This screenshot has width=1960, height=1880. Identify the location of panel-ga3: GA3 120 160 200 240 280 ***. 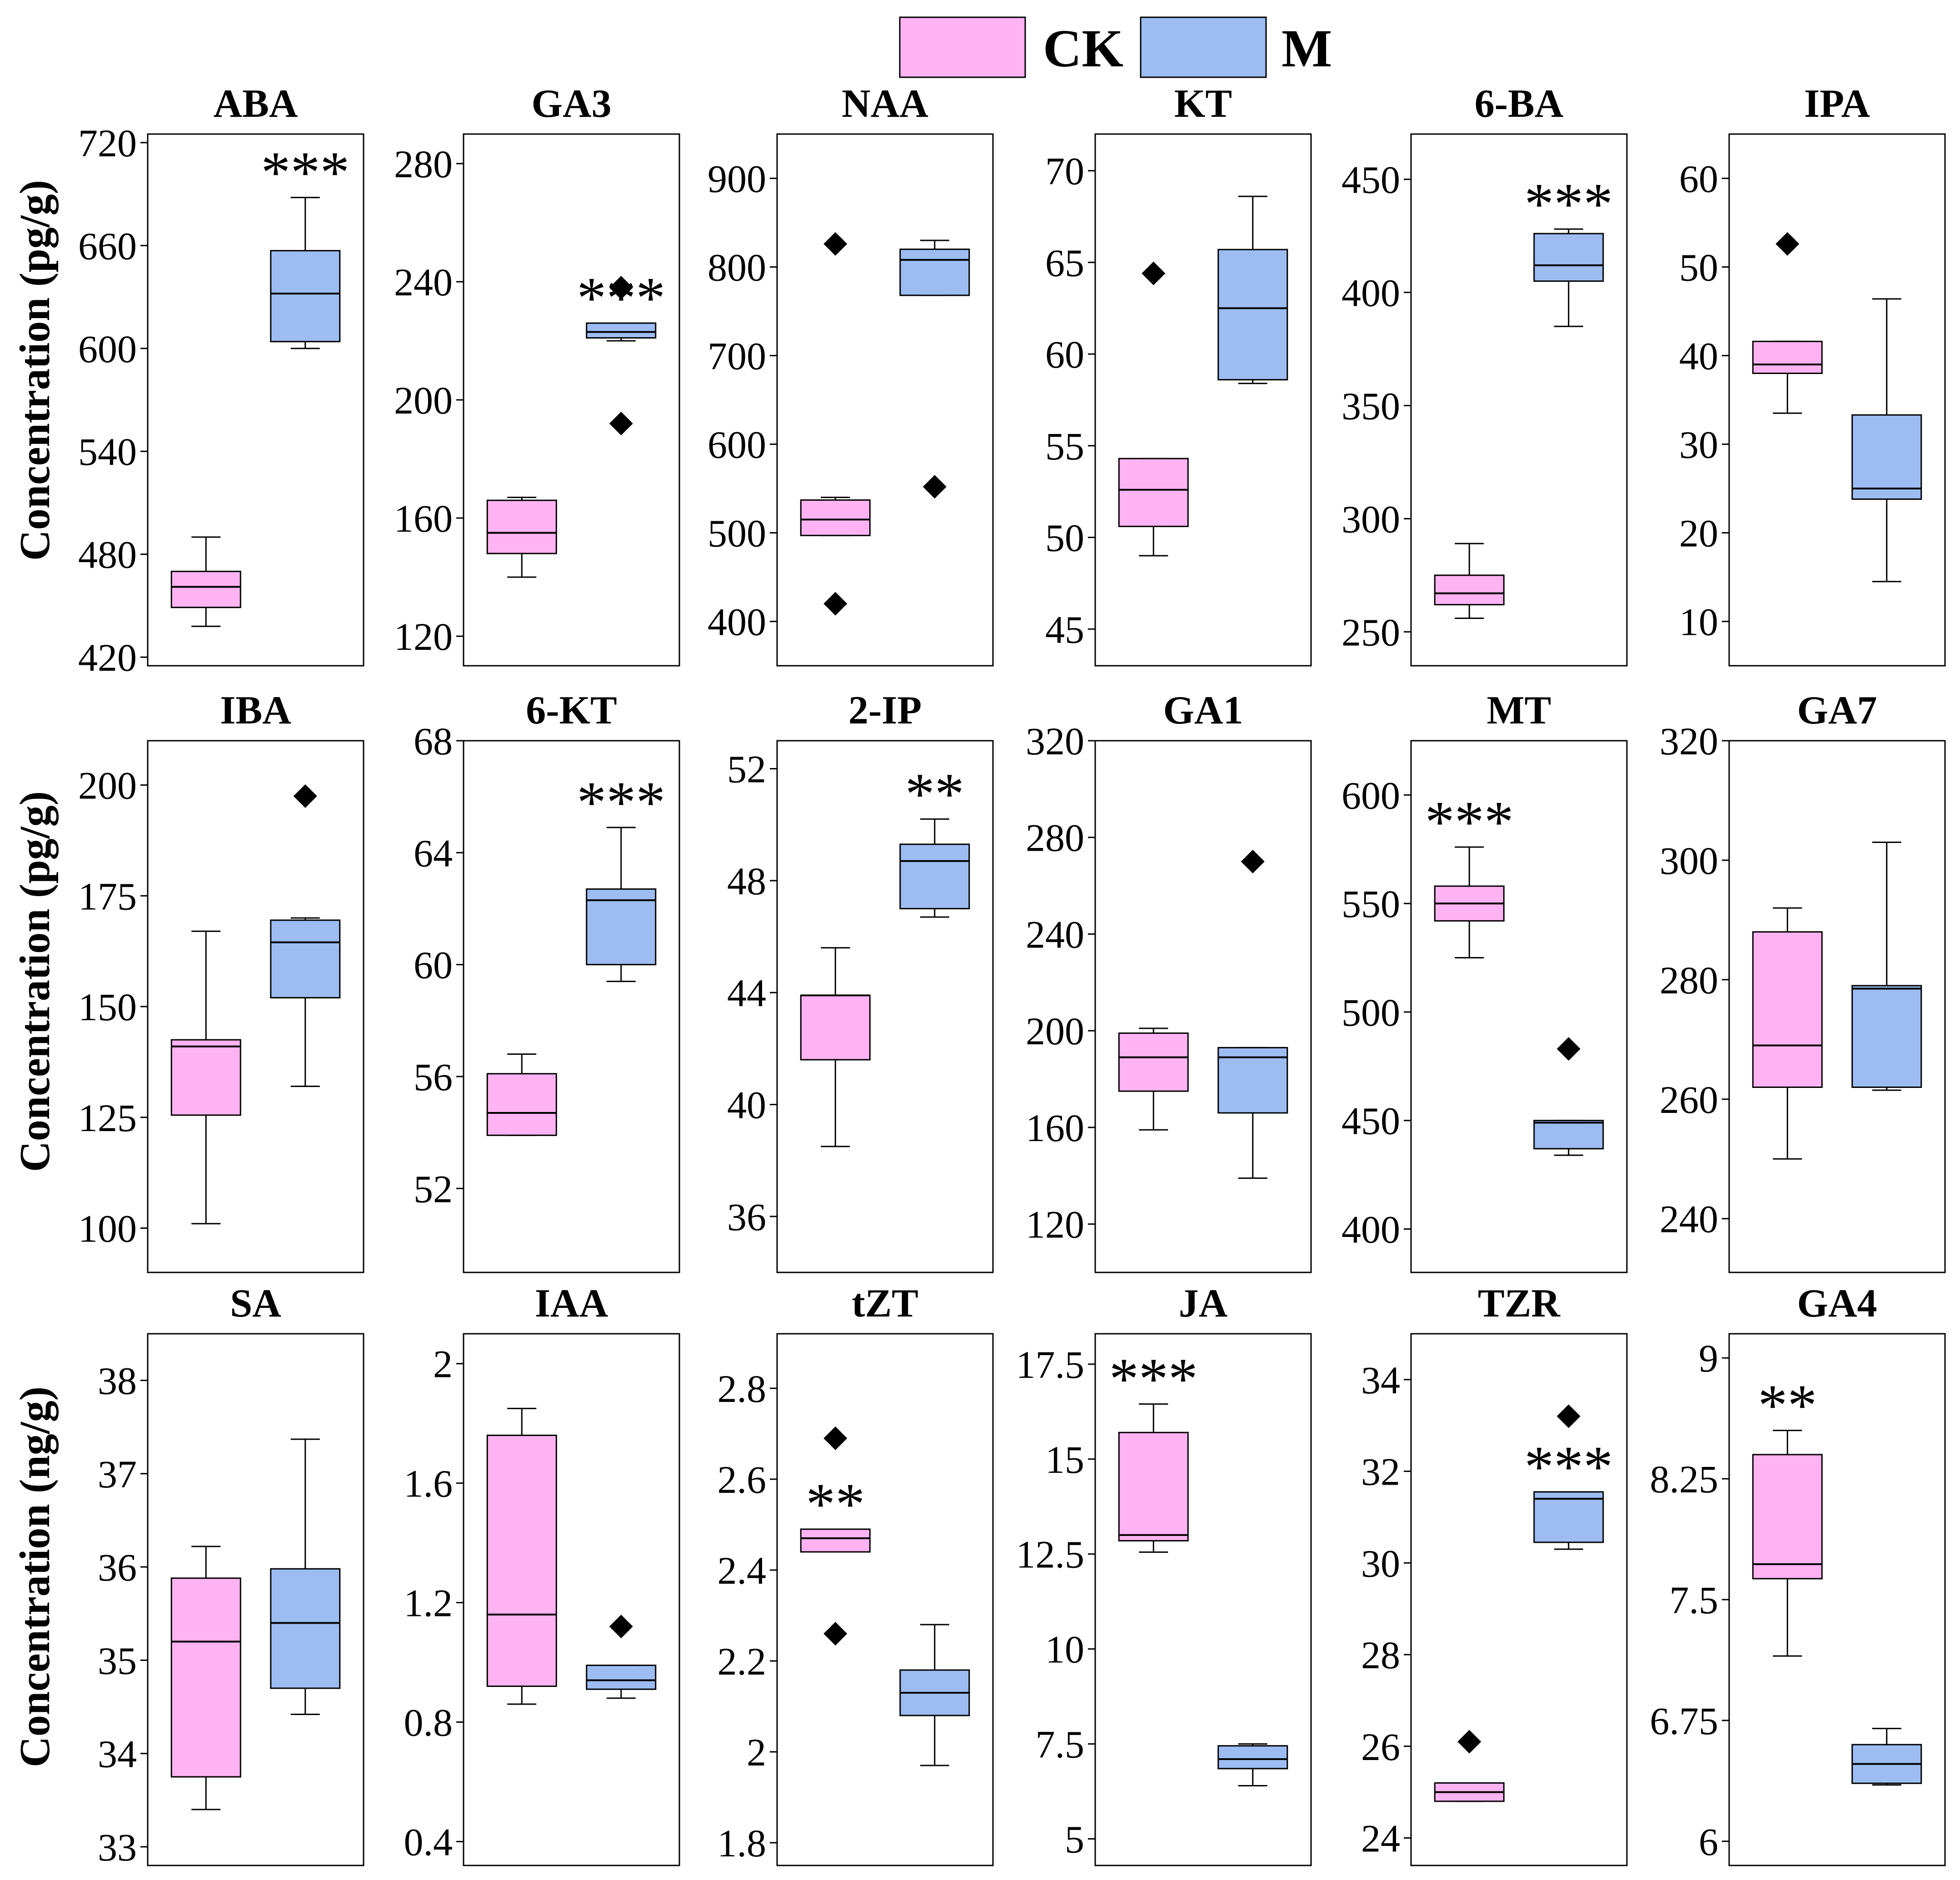
(537, 374).